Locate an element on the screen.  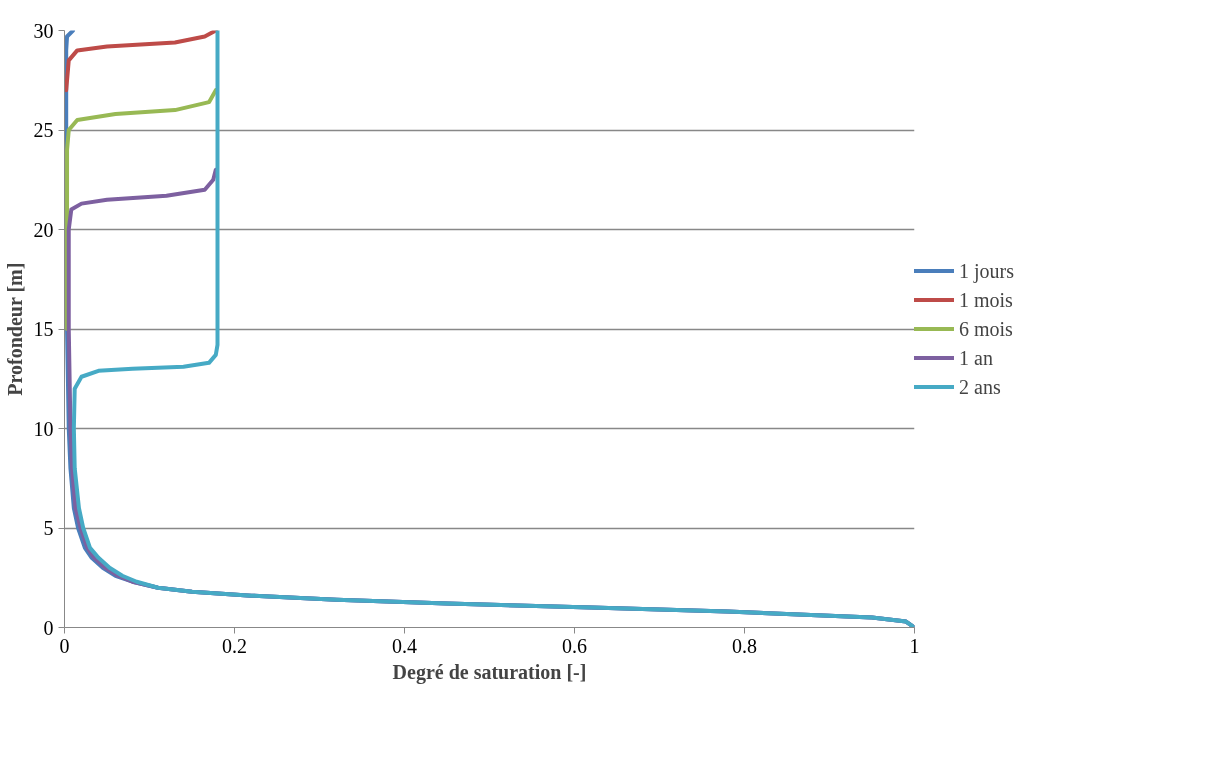
legend-label: 1 mois is located at coordinates (986, 299).